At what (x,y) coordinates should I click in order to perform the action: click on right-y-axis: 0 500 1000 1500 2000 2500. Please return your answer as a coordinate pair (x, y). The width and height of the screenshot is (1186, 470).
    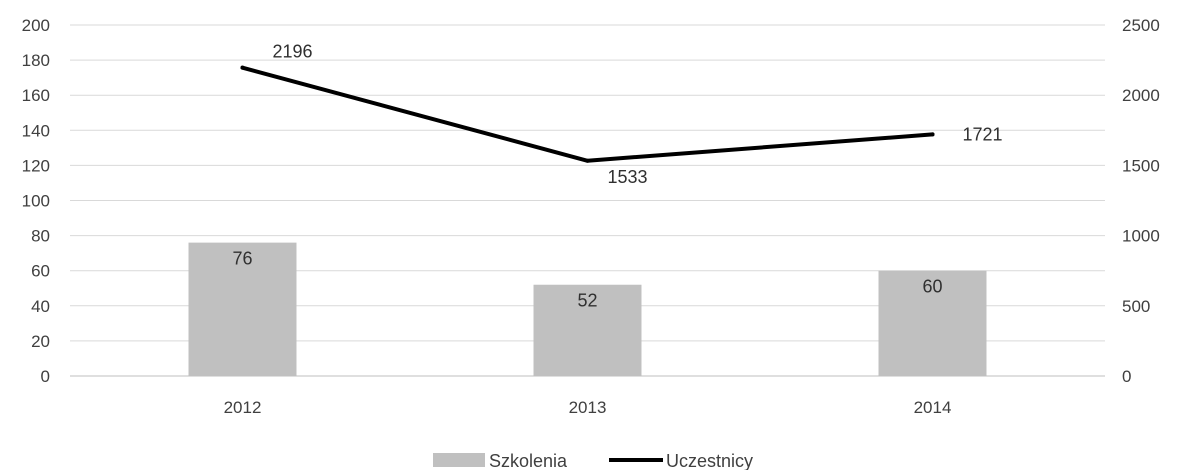
    Looking at the image, I should click on (1141, 201).